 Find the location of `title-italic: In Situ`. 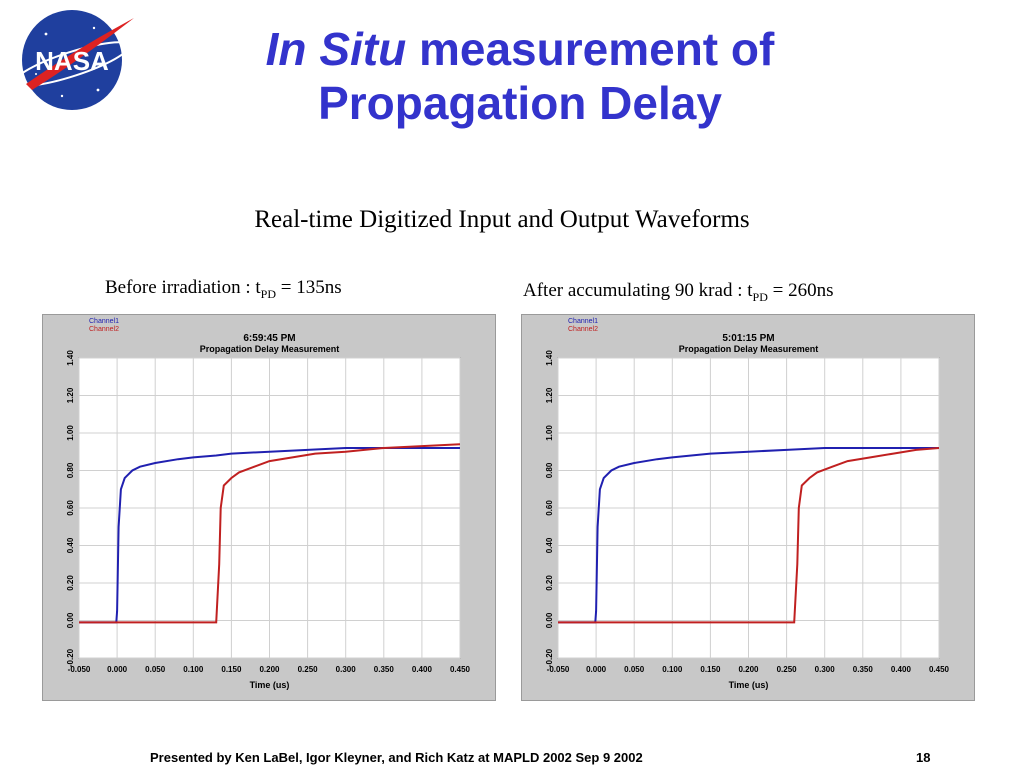

title-italic: In Situ is located at coordinates (336, 49).